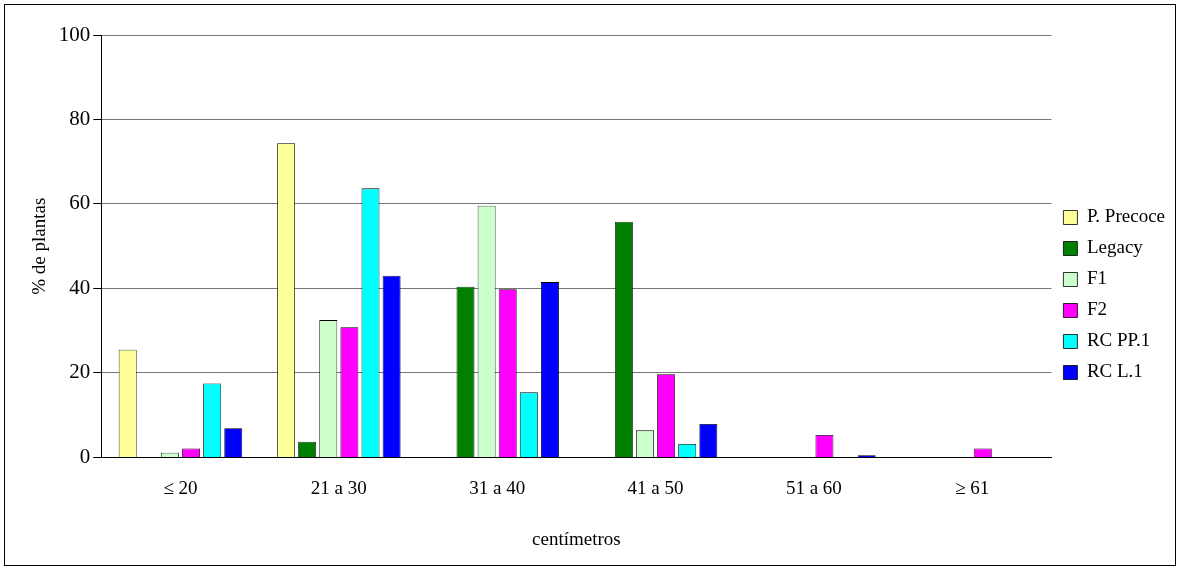 The height and width of the screenshot is (572, 1182). Describe the element at coordinates (576, 538) in the screenshot. I see `x-axis-title: centímetros` at that location.